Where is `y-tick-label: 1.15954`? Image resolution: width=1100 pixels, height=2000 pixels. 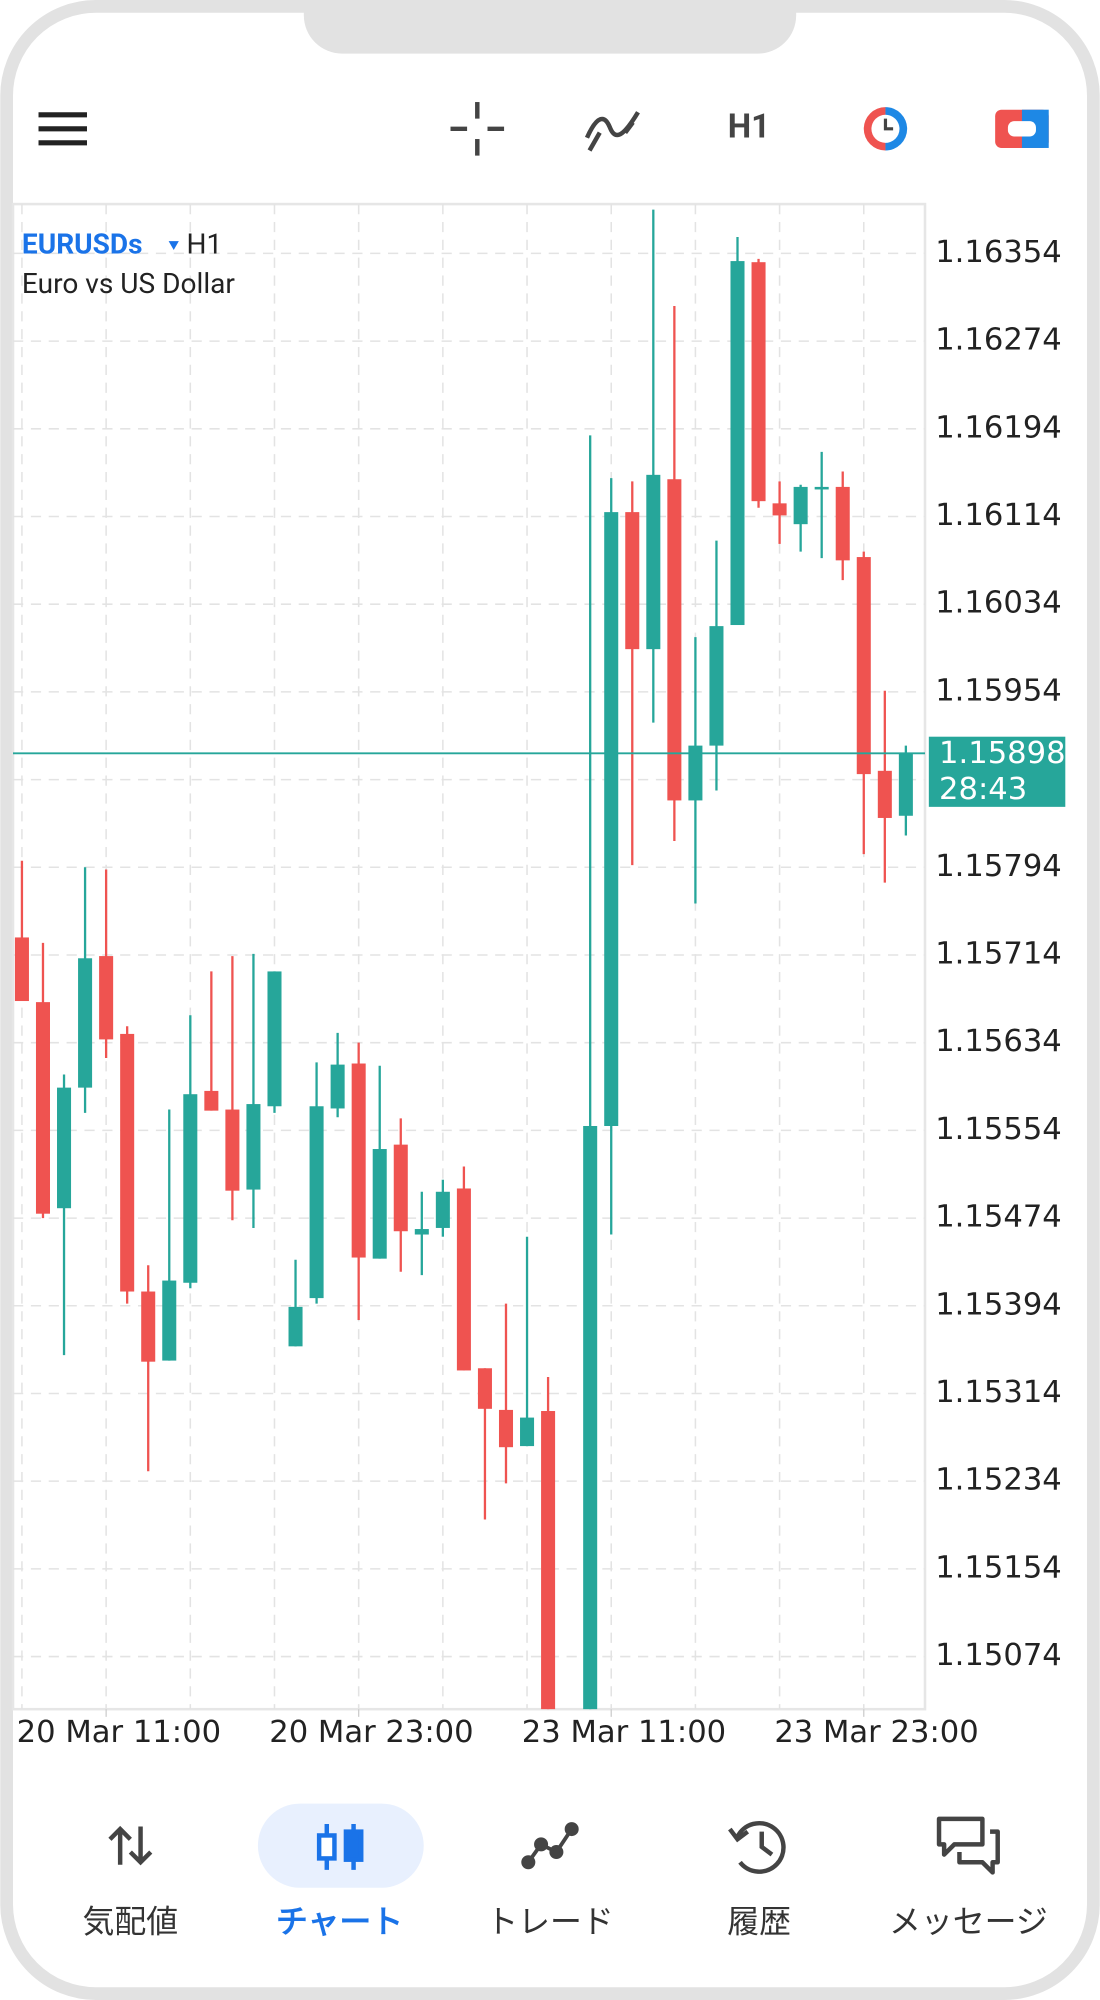
y-tick-label: 1.15954 is located at coordinates (998, 690).